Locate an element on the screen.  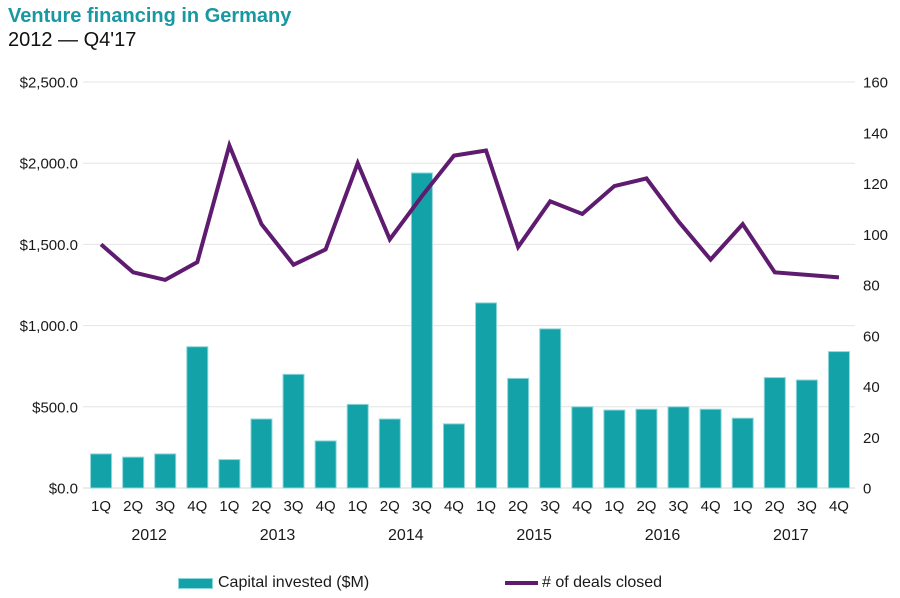
right-axis-tick-label: 0 is located at coordinates (867, 489).